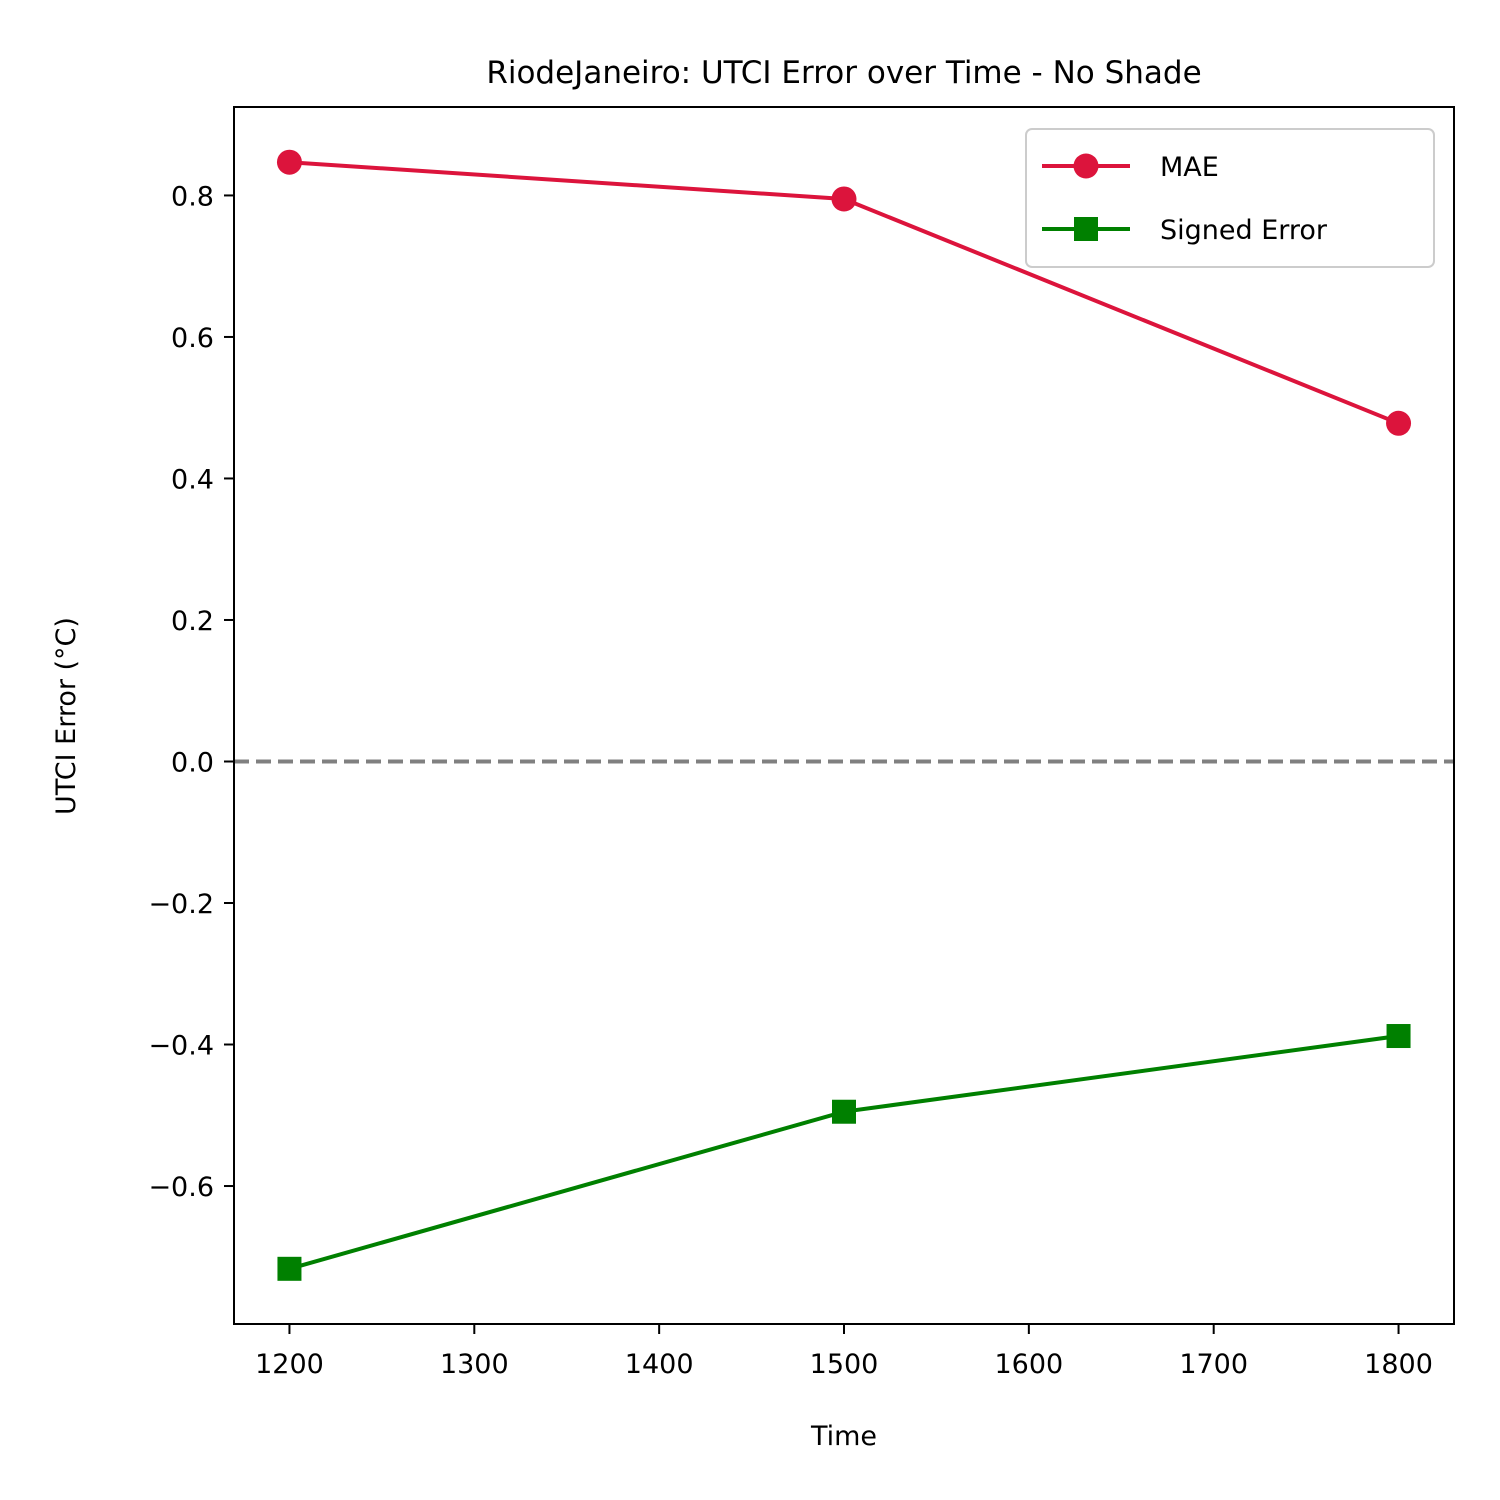 This screenshot has width=1500, height=1500. What do you see at coordinates (843, 1436) in the screenshot?
I see `x-axis-label: Time` at bounding box center [843, 1436].